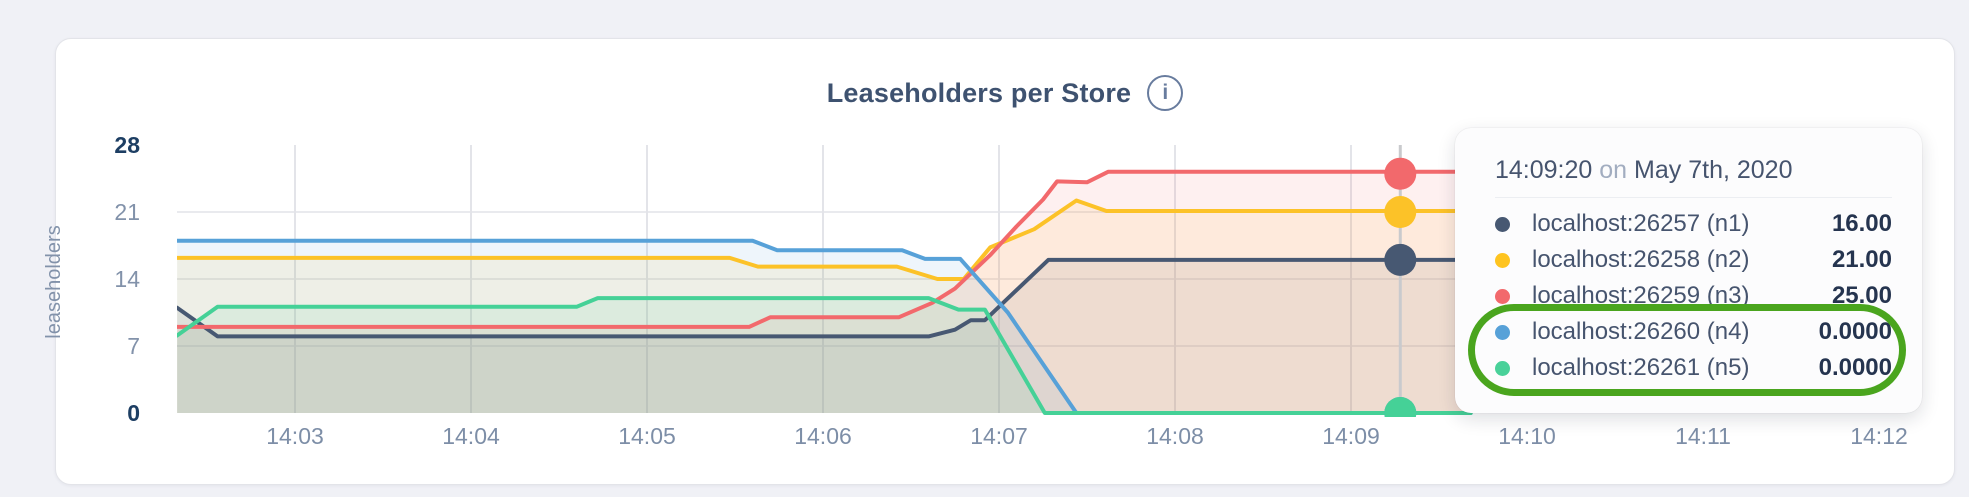 This screenshot has height=497, width=1969. I want to click on series-line-n1, so click(825, 298).